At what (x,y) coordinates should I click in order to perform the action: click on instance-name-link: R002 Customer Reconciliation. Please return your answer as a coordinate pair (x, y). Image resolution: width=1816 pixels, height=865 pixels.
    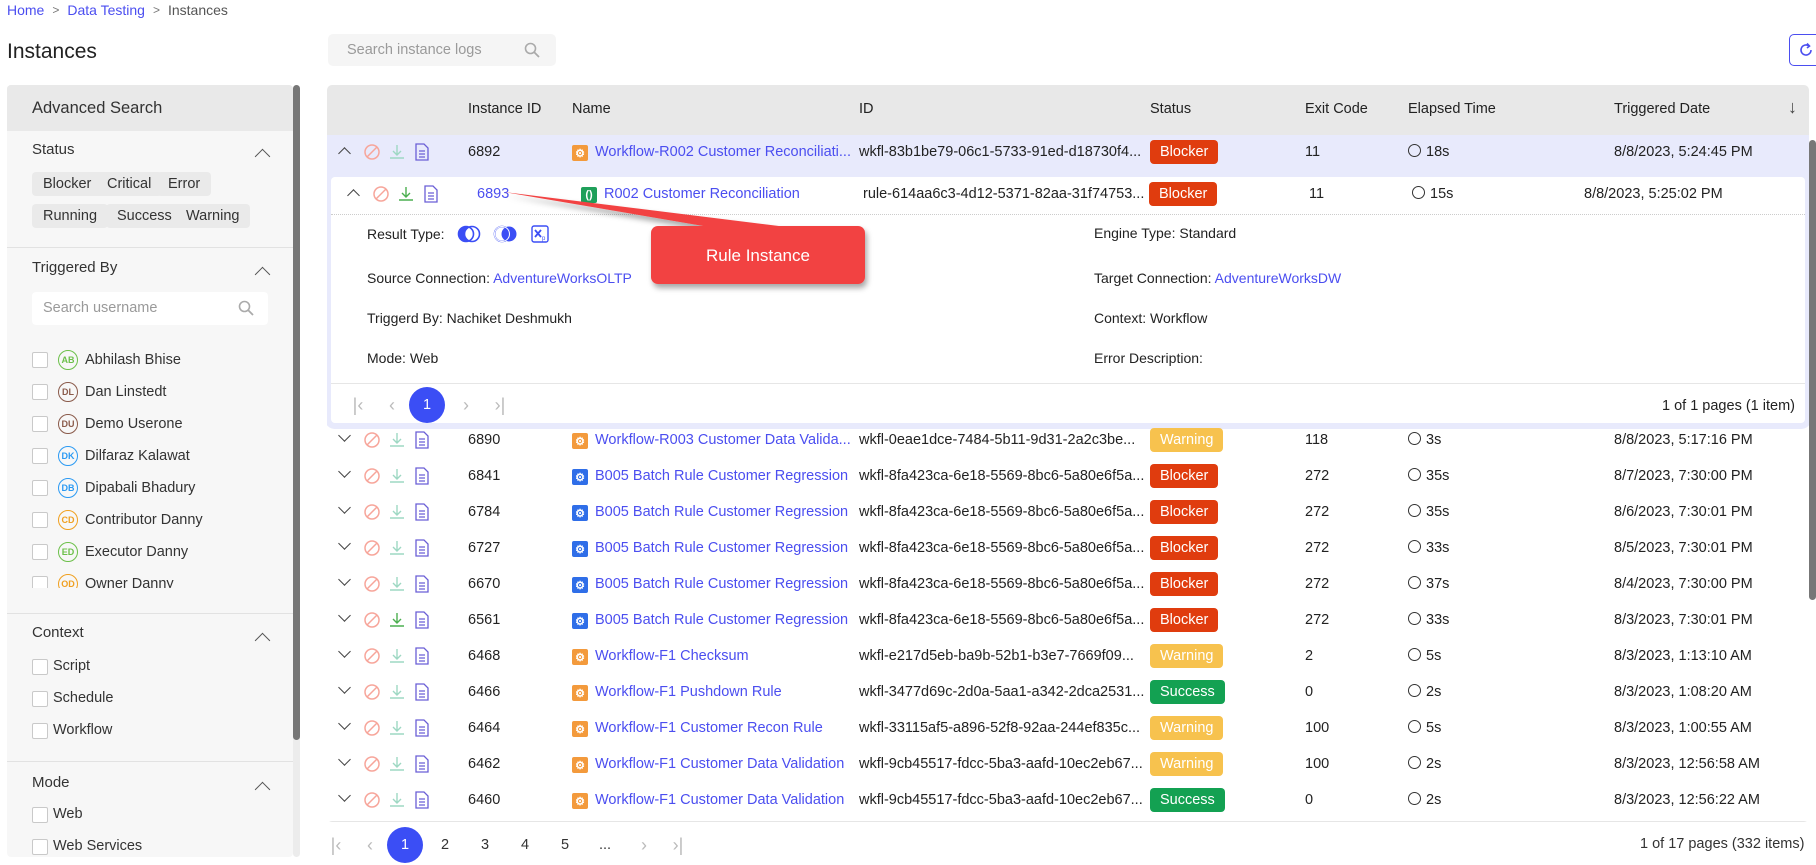
    Looking at the image, I should click on (702, 194).